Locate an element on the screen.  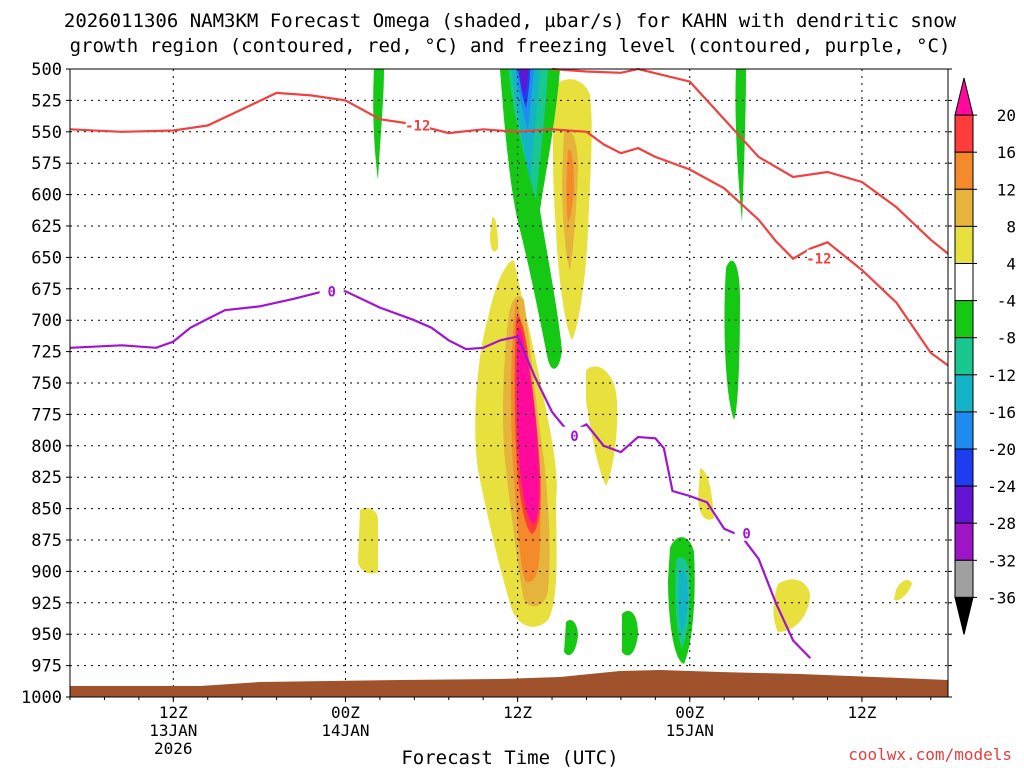
y-tick-label: 550 is located at coordinates (46, 133).